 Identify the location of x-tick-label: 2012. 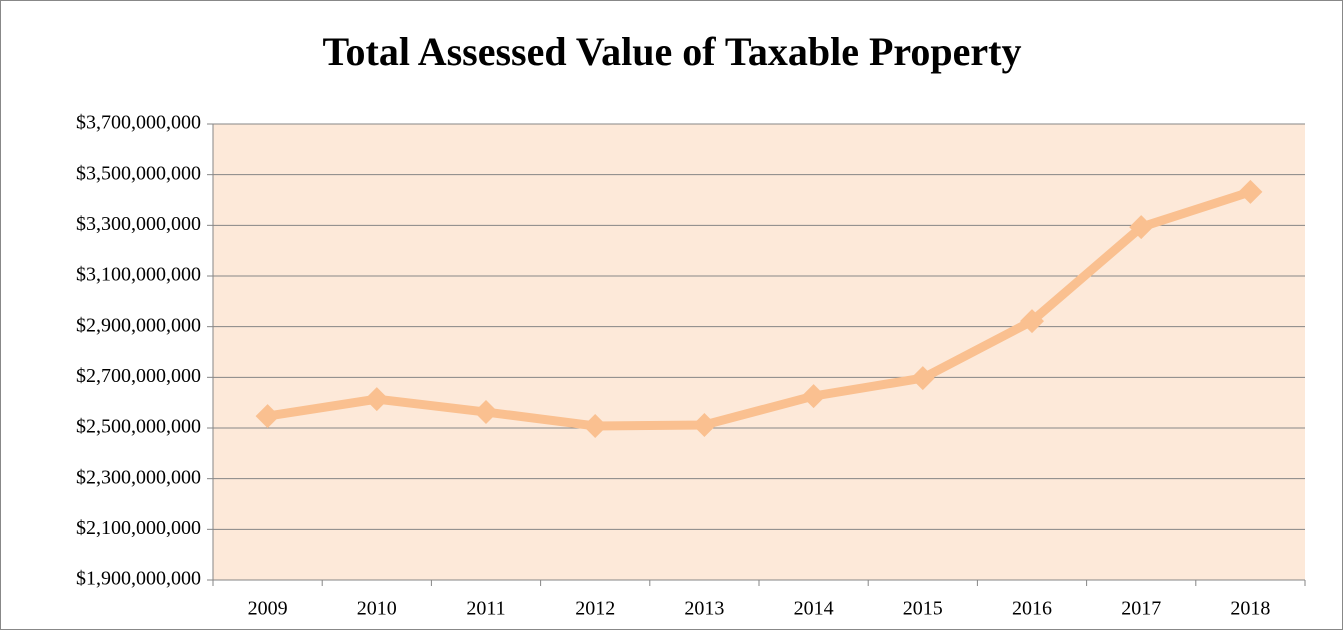
(595, 609).